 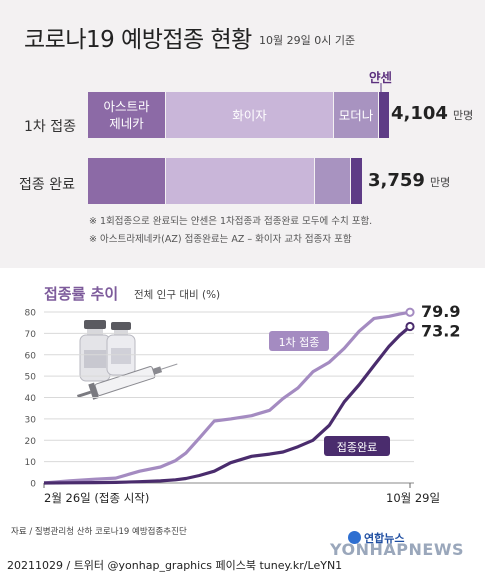 I want to click on bar-segment-0-2: 모더나, so click(x=356, y=115).